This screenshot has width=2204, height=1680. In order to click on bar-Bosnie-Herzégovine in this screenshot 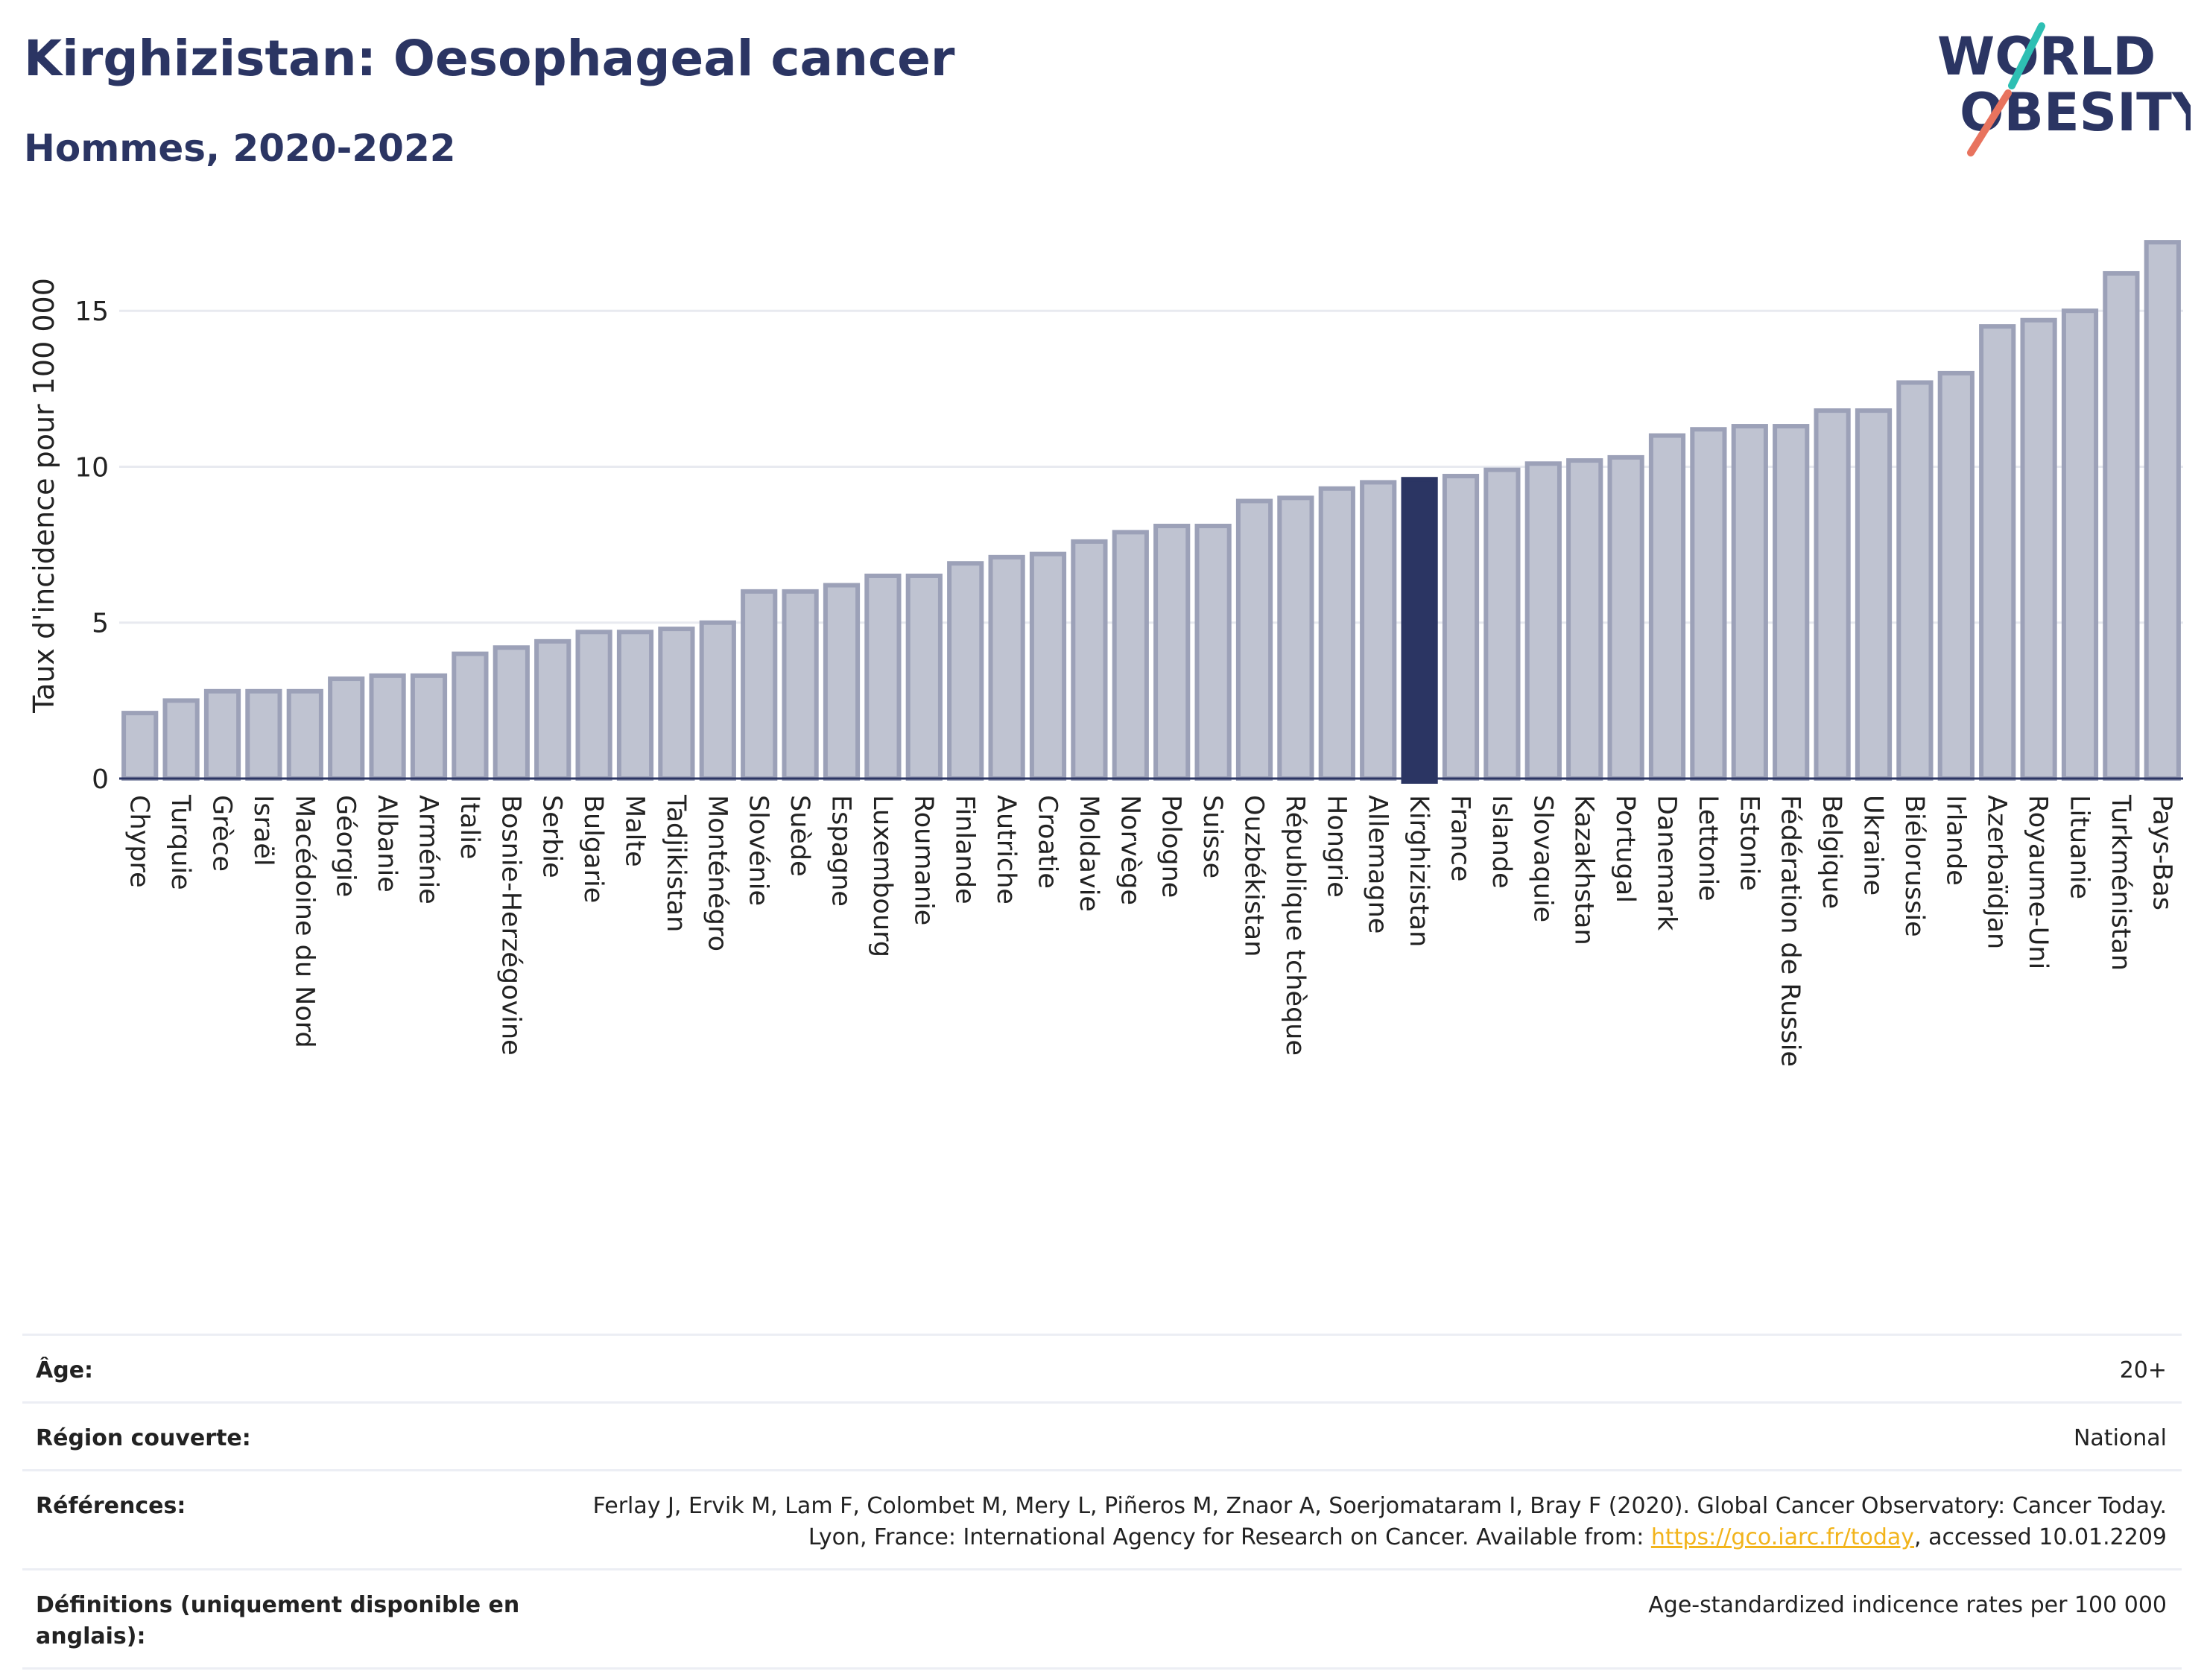, I will do `click(511, 713)`.